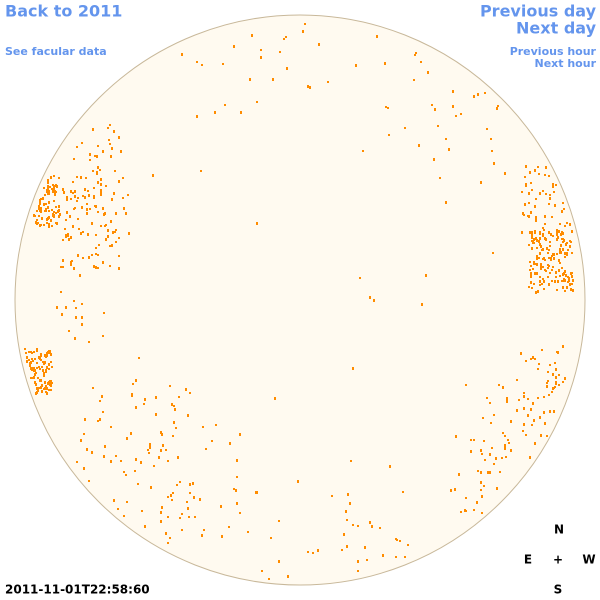 This screenshot has width=600, height=600. Describe the element at coordinates (553, 51) in the screenshot. I see `previous-hour-link: Previous hour` at that location.